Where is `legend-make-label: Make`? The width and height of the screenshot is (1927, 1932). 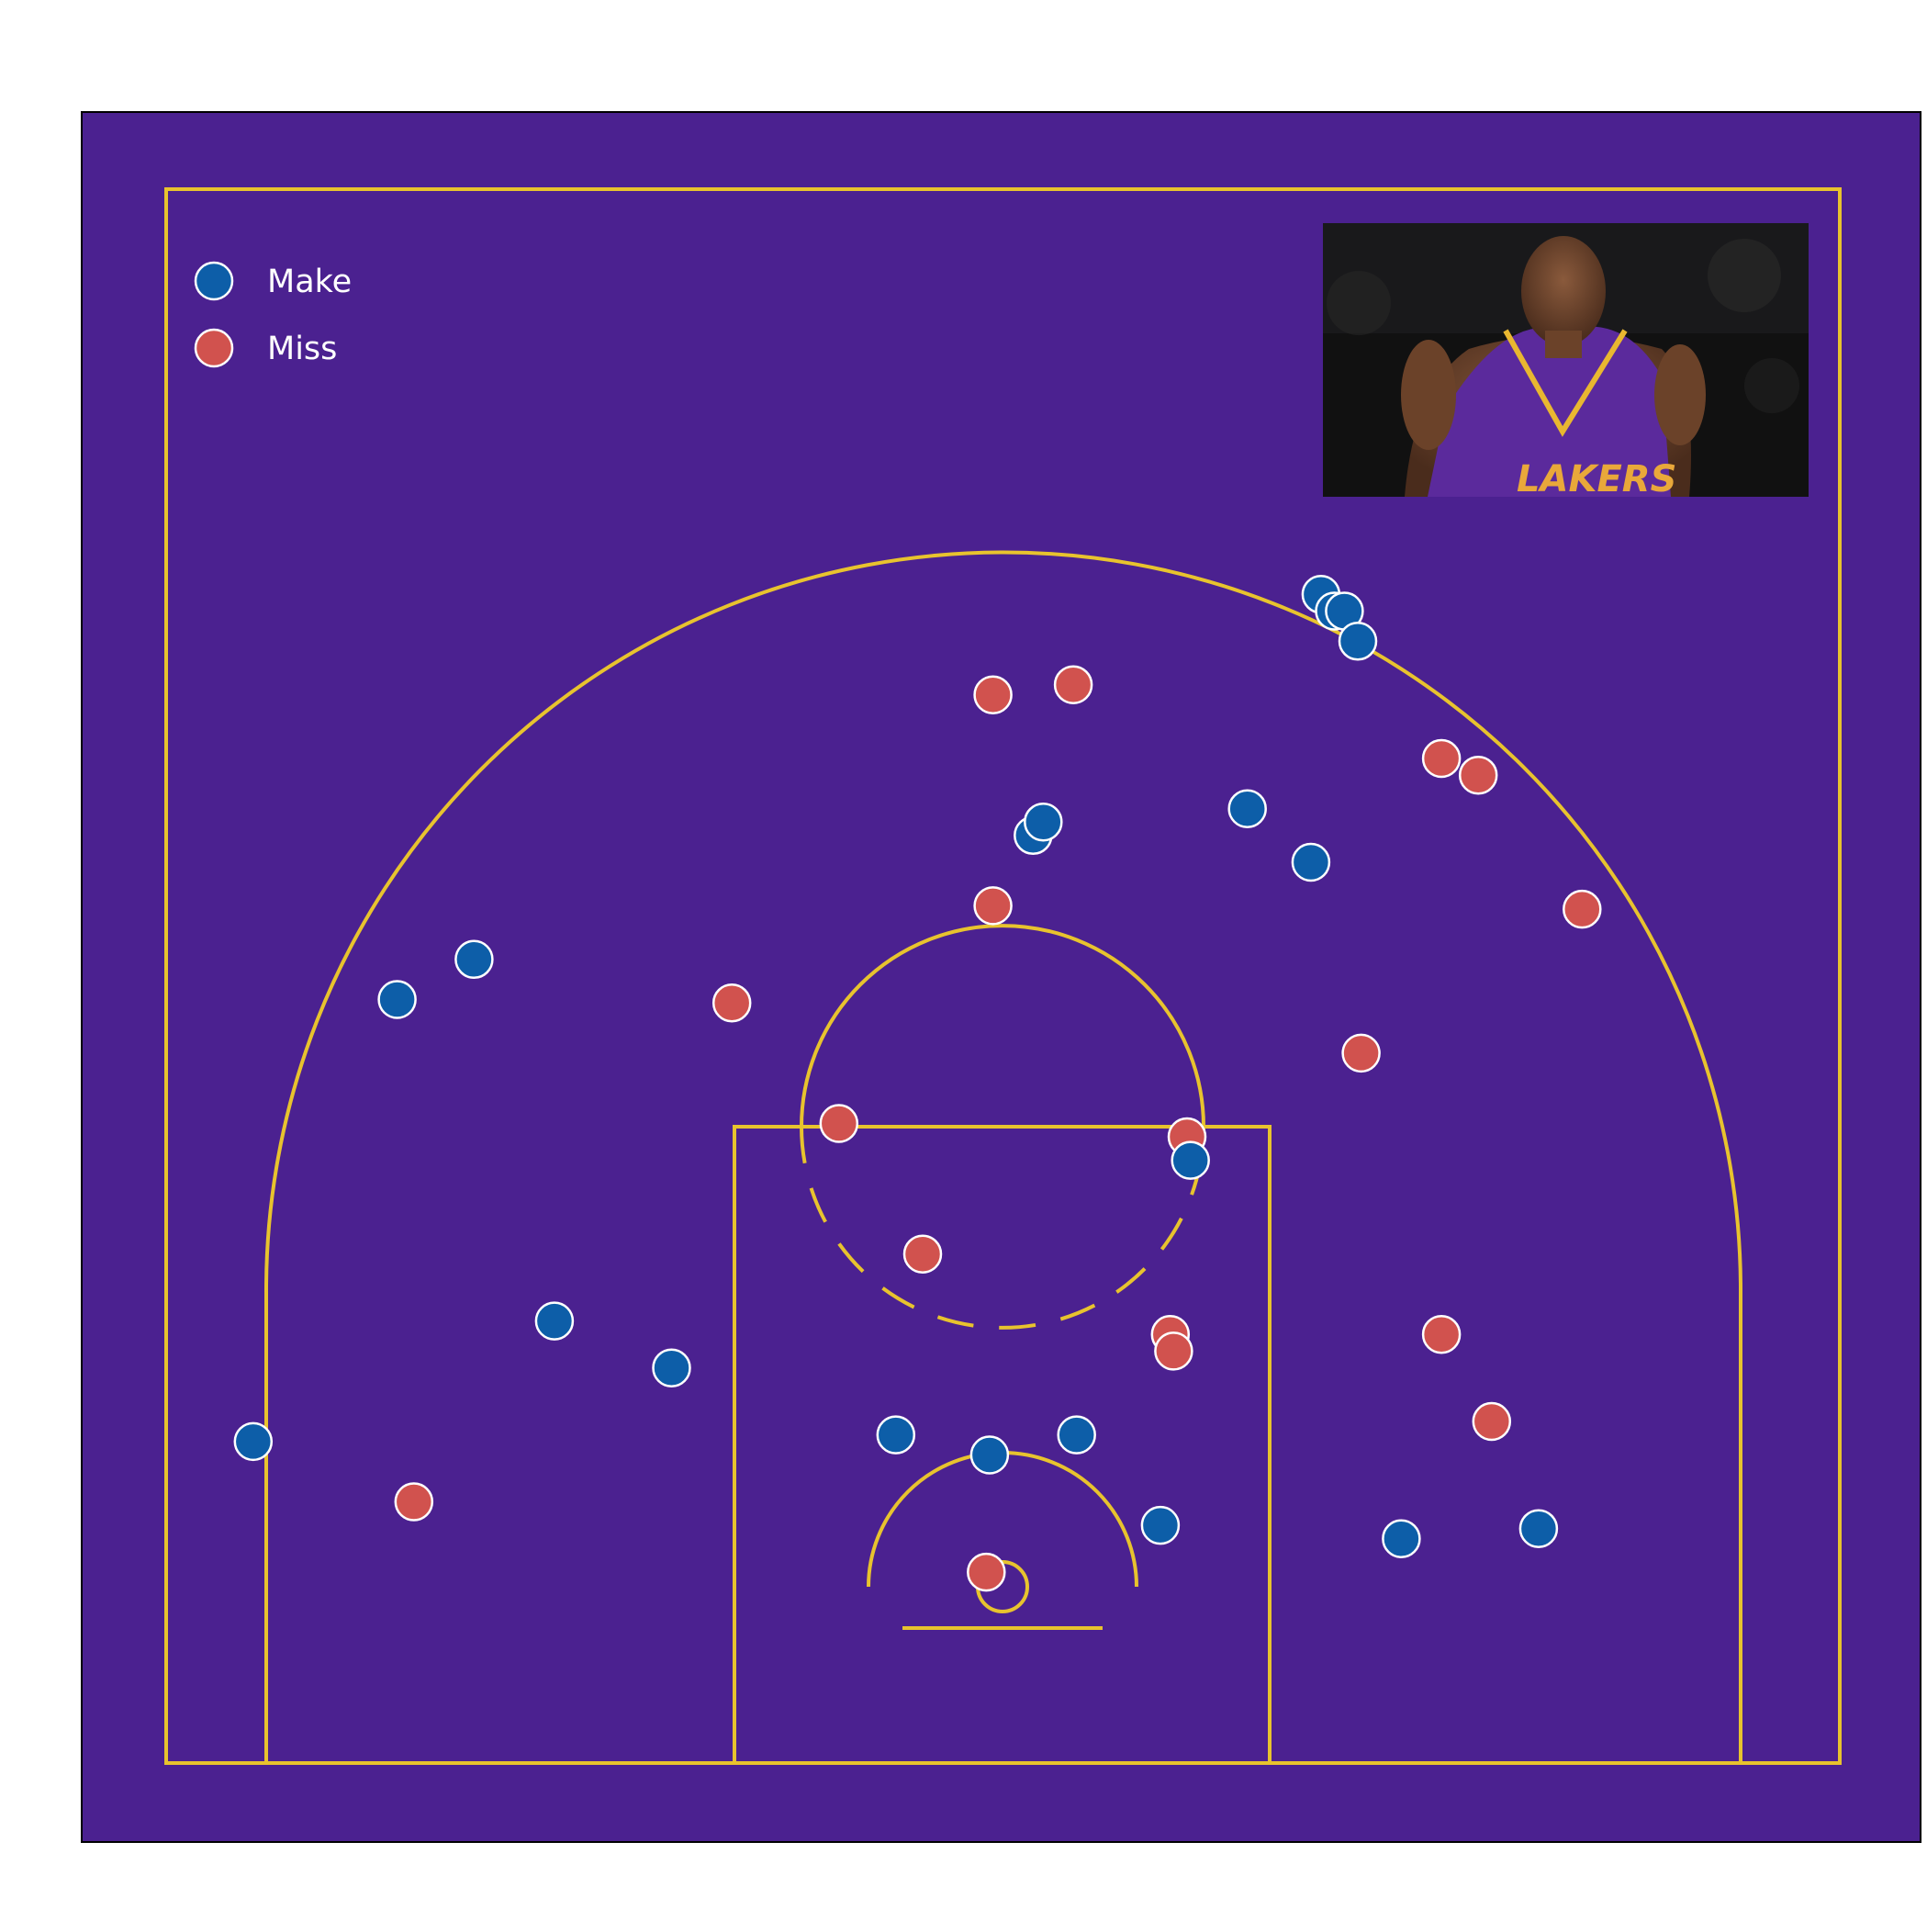
legend-make-label: Make is located at coordinates (310, 282).